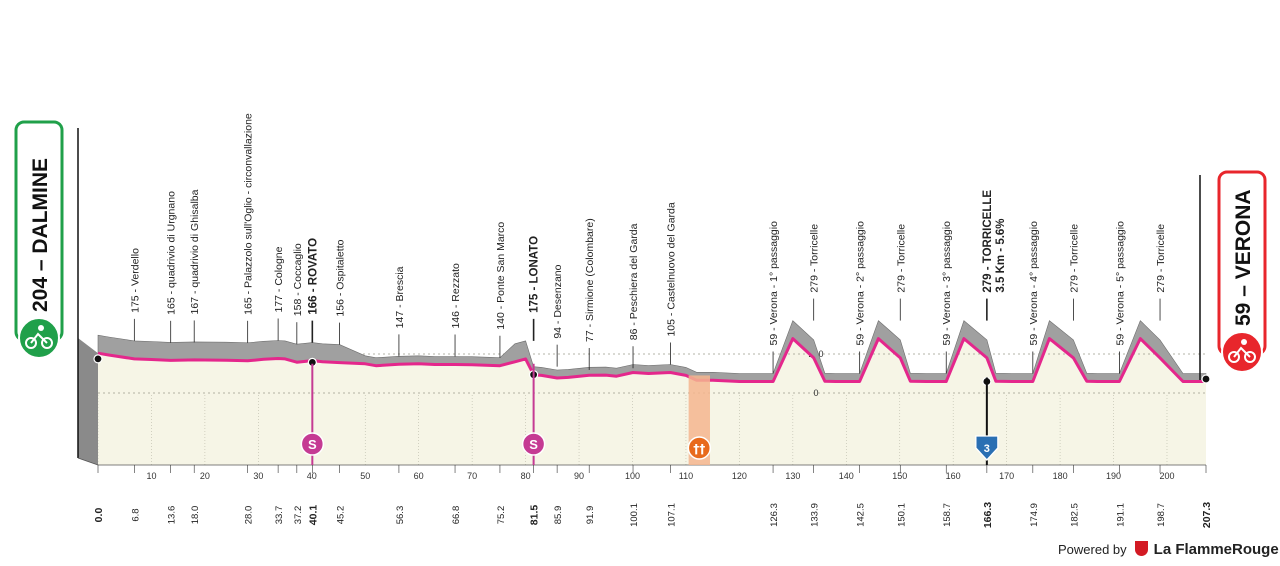 The width and height of the screenshot is (1280, 566). I want to click on waypoint-sublabel: 3.5 Km - 5.6%, so click(1001, 255).